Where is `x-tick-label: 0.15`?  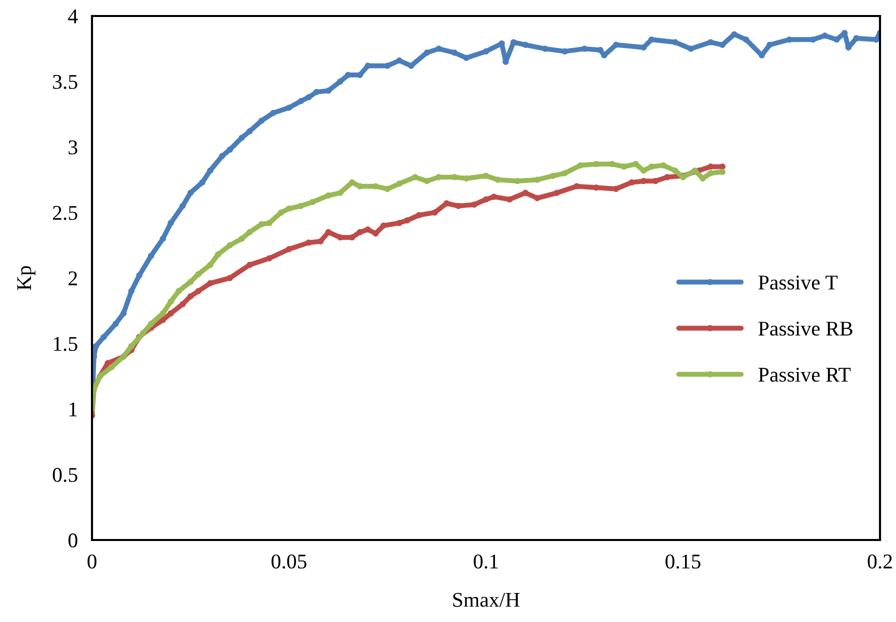 x-tick-label: 0.15 is located at coordinates (683, 561).